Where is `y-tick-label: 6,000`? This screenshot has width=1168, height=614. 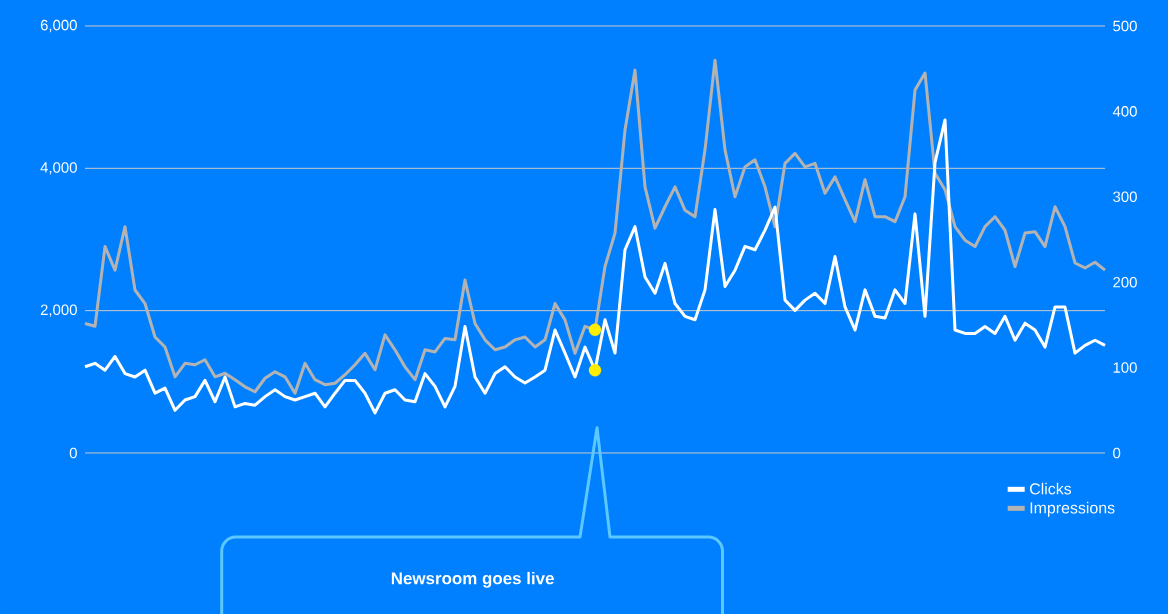 y-tick-label: 6,000 is located at coordinates (58, 26).